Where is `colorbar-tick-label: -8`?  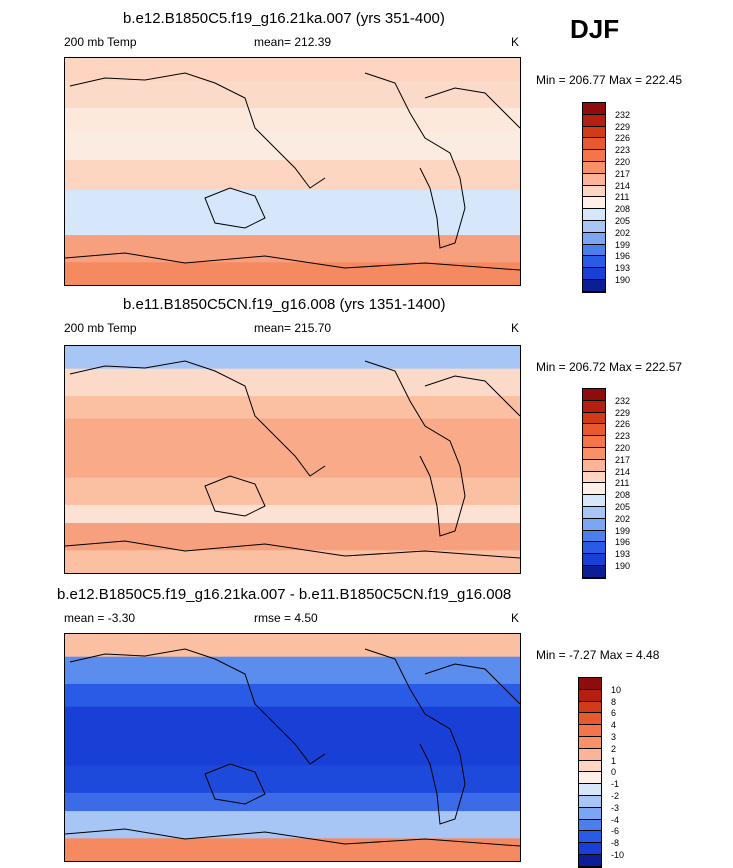 colorbar-tick-label: -8 is located at coordinates (615, 843).